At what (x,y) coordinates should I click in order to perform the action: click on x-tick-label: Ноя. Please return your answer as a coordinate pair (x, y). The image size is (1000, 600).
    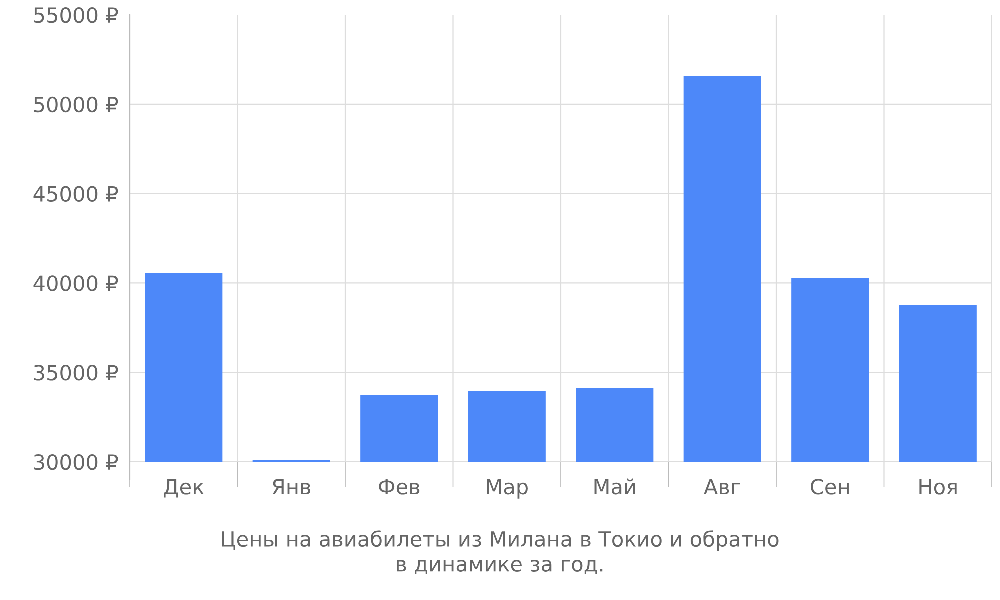
    Looking at the image, I should click on (938, 487).